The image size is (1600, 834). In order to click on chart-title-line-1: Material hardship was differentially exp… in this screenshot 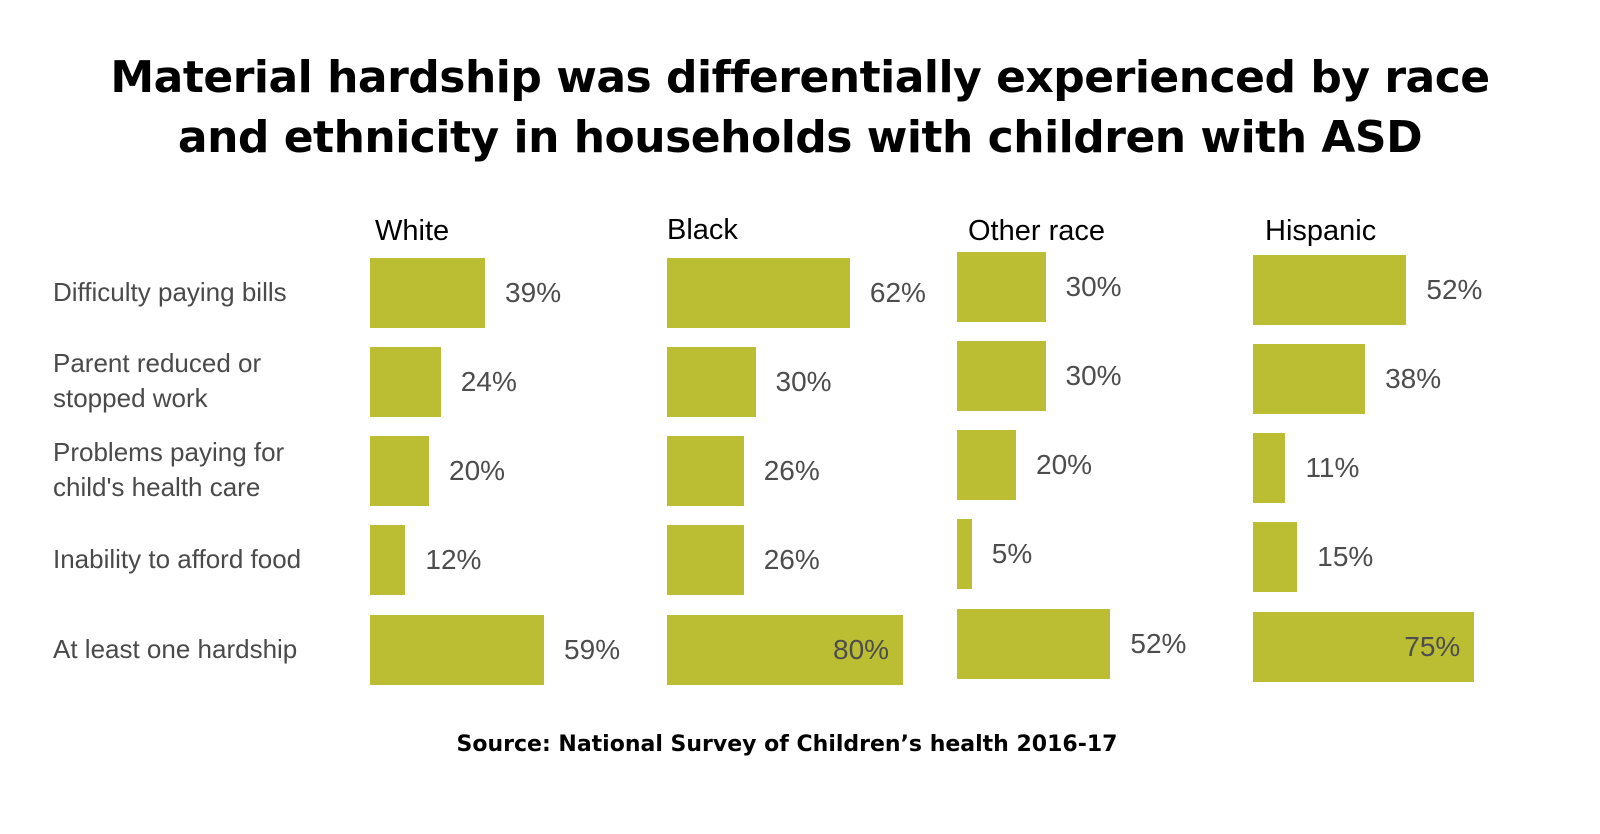, I will do `click(800, 77)`.